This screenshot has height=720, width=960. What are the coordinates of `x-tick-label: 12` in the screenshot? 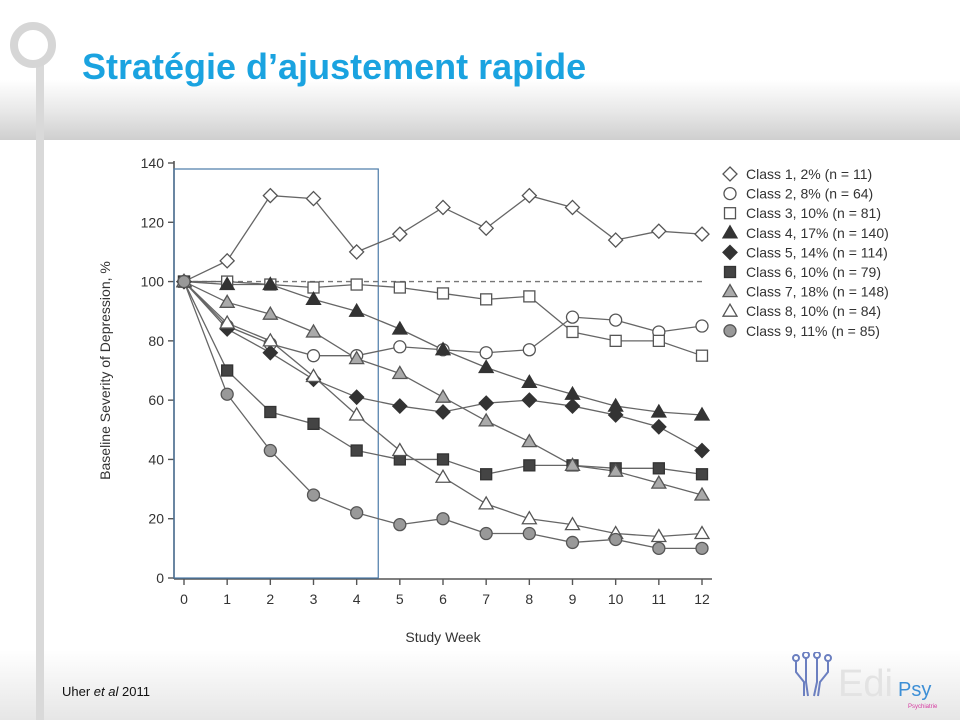 It's located at (702, 599).